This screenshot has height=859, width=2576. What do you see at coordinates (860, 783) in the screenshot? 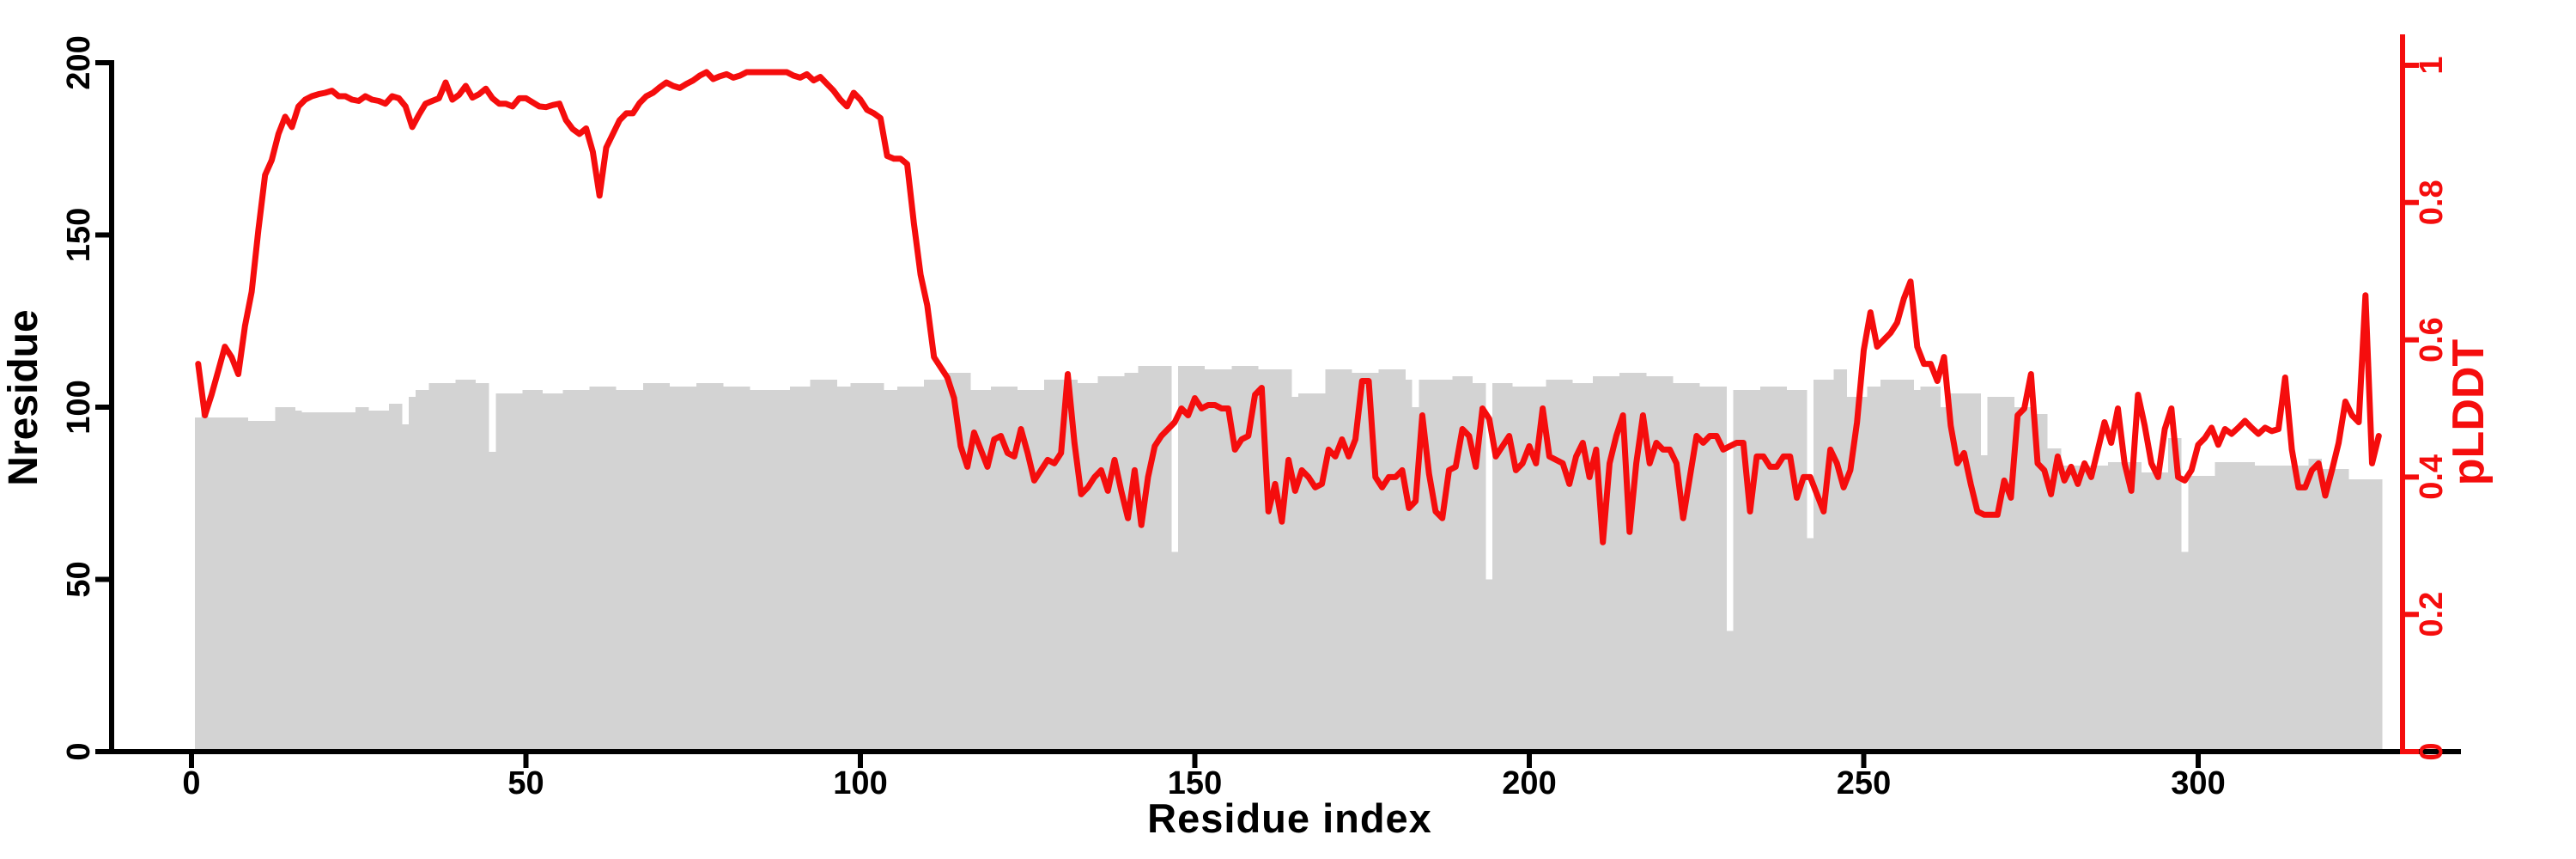
I see `x-tick-label: 100` at bounding box center [860, 783].